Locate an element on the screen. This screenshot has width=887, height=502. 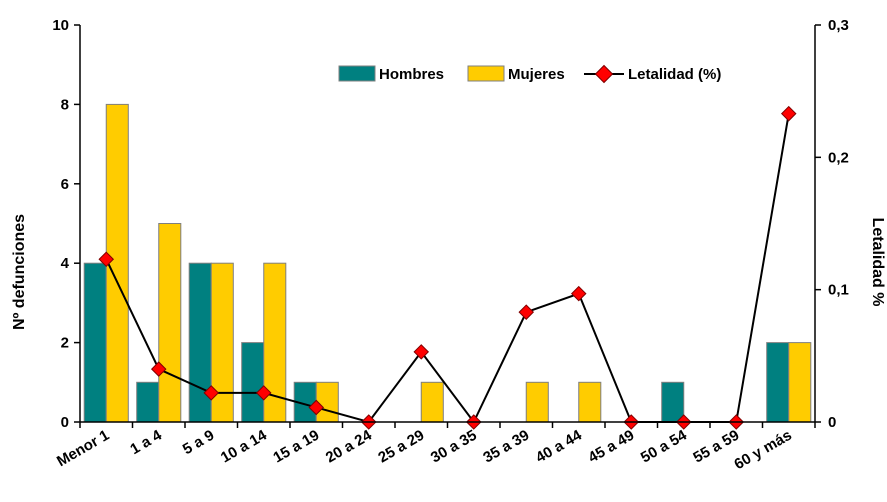
y2-tick-label: 0,3 is located at coordinates (838, 25).